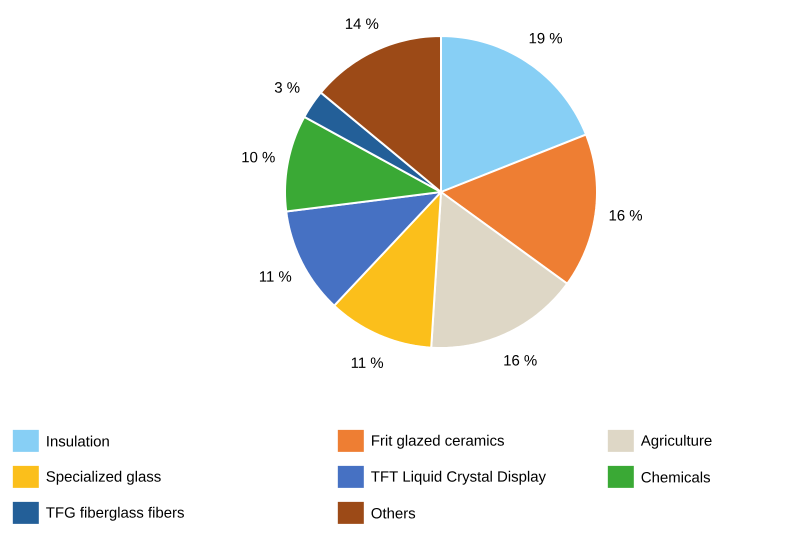  What do you see at coordinates (258, 157) in the screenshot?
I see `data-label: 10 %` at bounding box center [258, 157].